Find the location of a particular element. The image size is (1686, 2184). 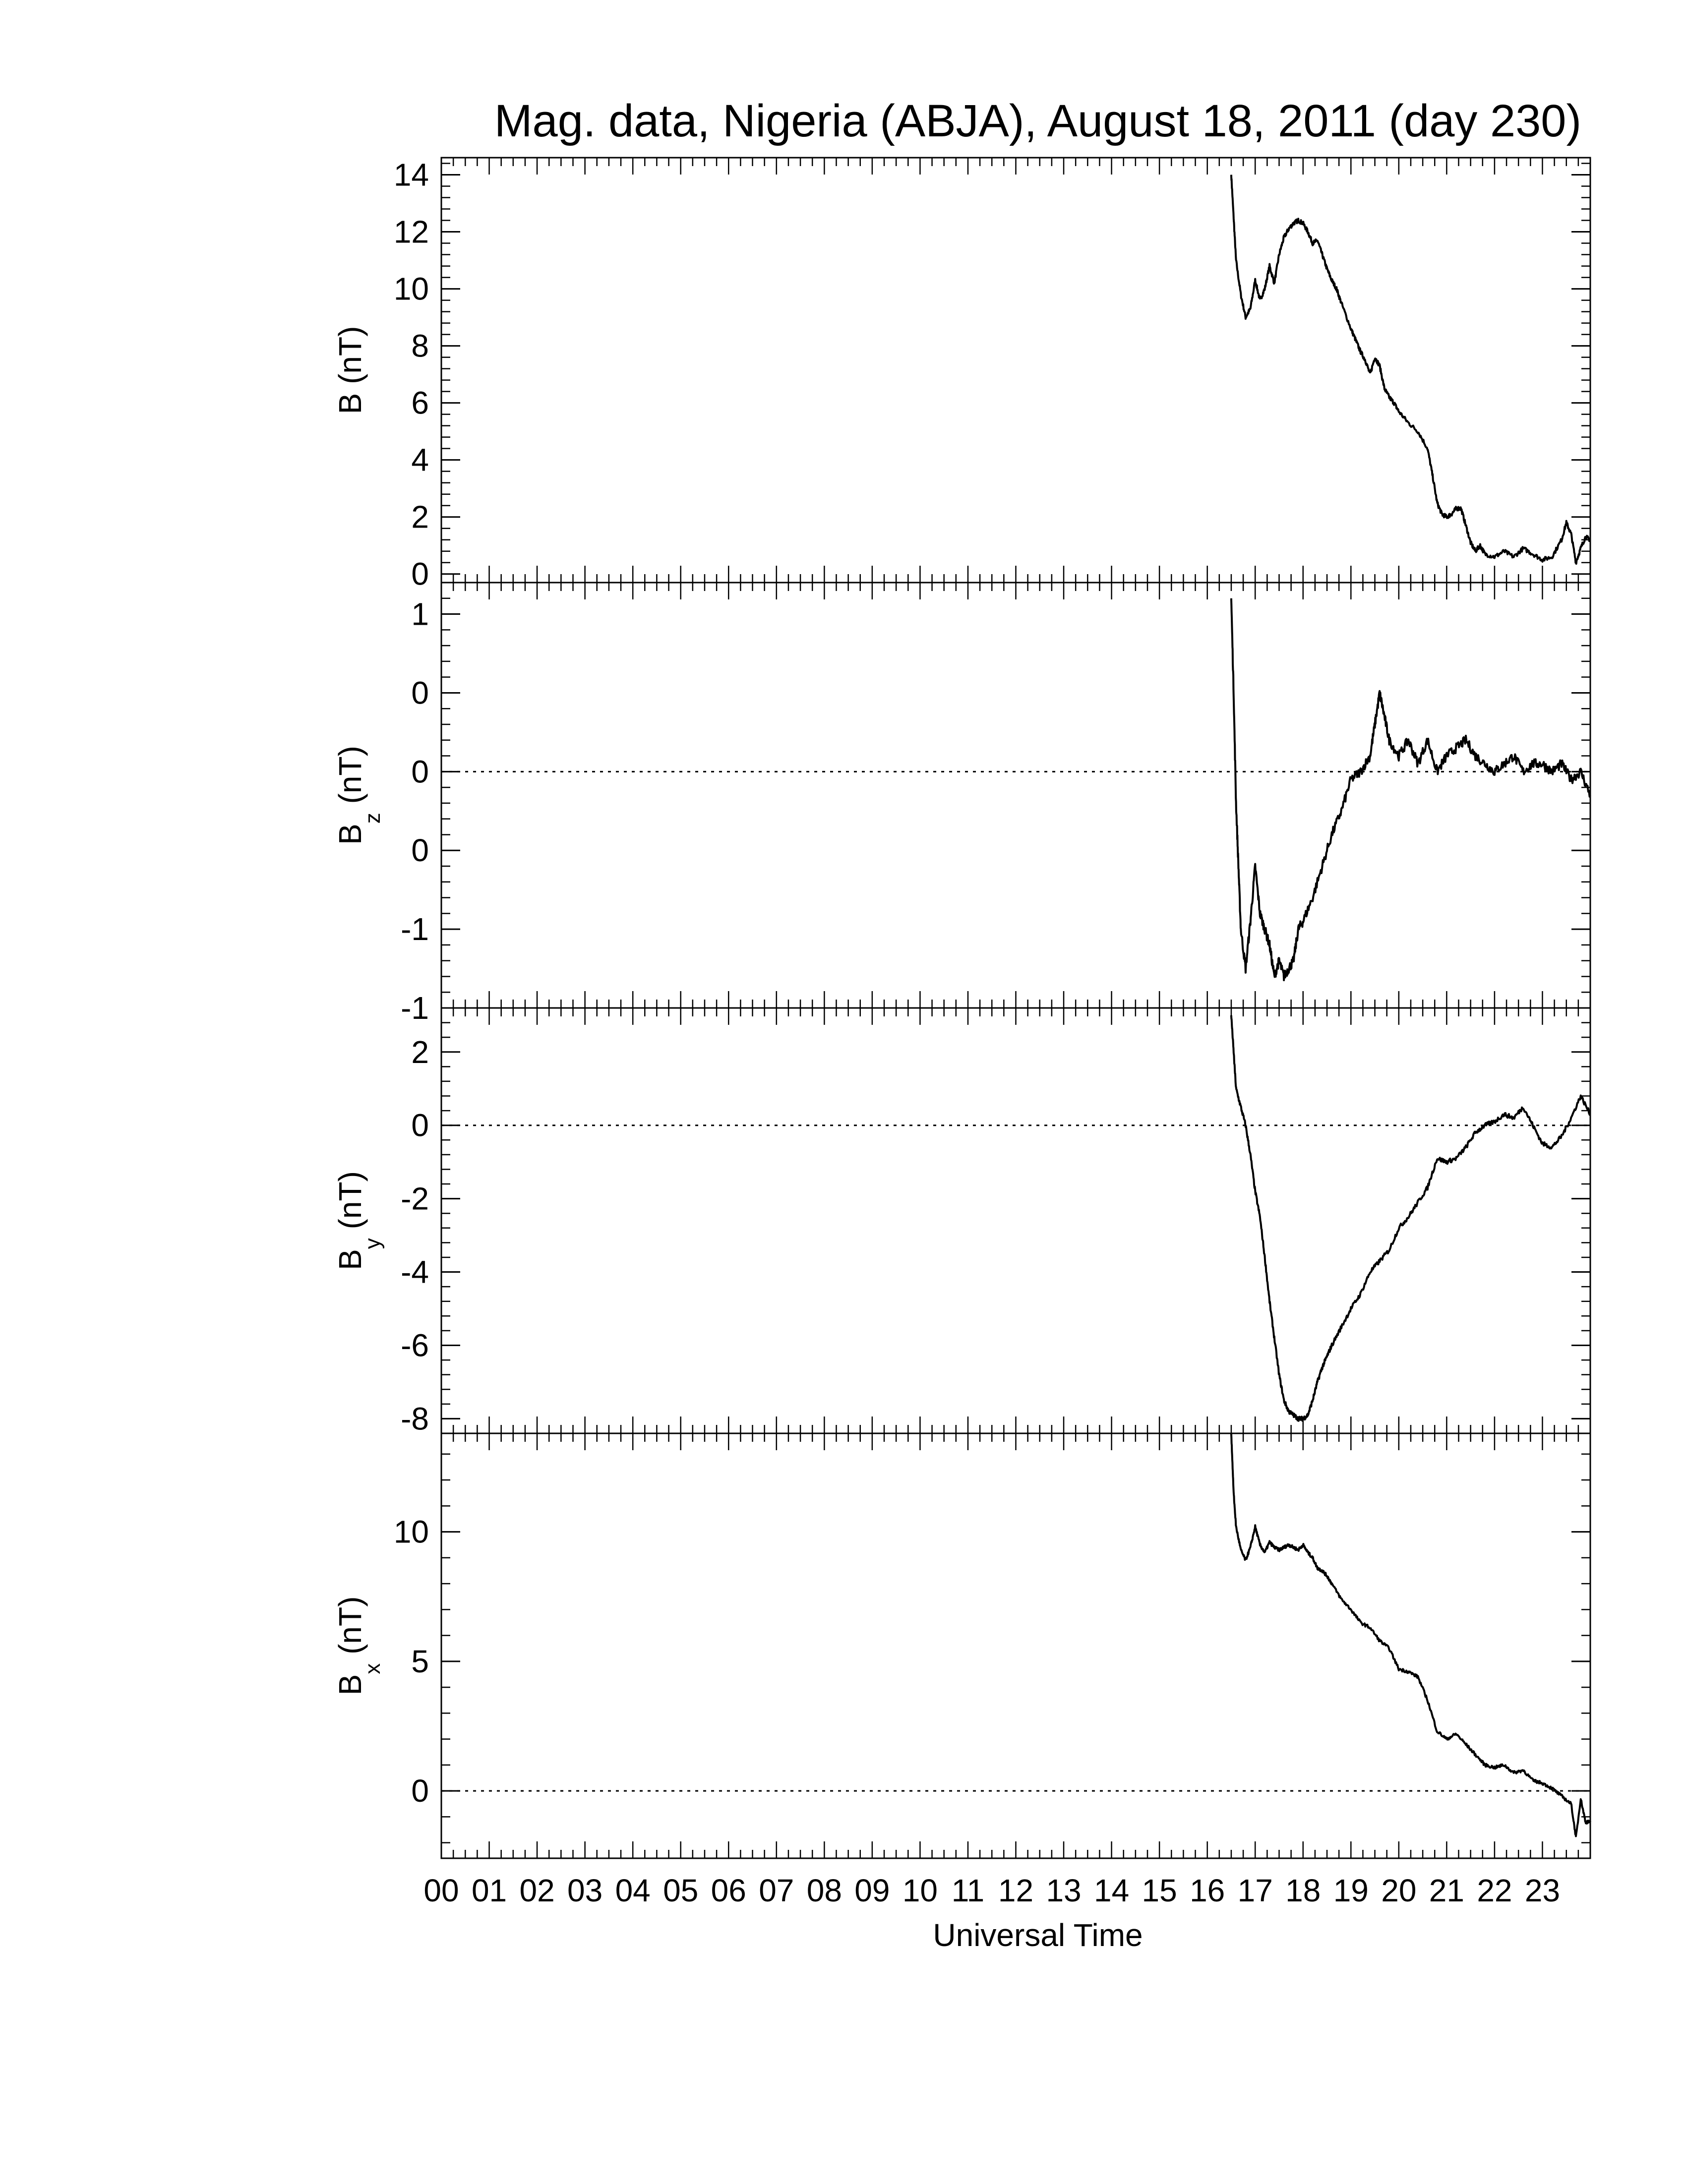

x-tick-label: 19 is located at coordinates (1351, 1890).